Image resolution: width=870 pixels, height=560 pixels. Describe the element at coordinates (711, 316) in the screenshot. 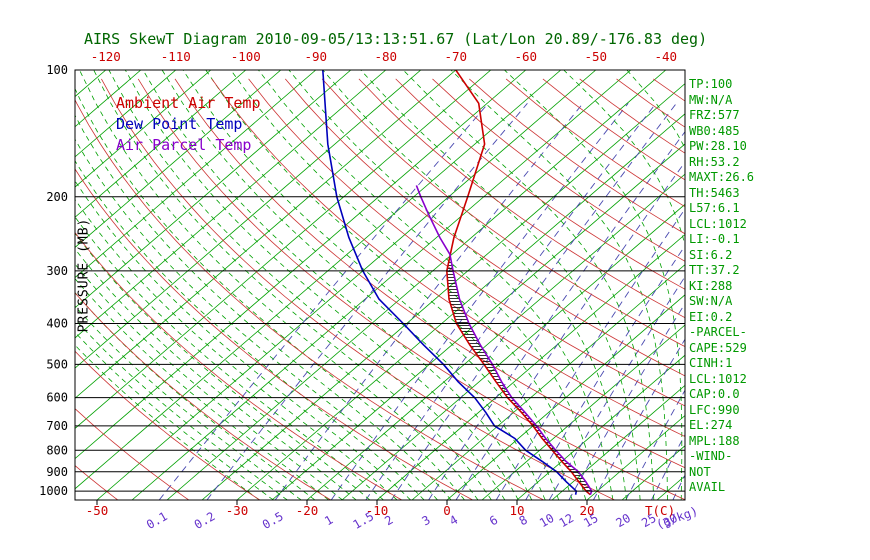

I see `stats-line: EI:0.2` at that location.